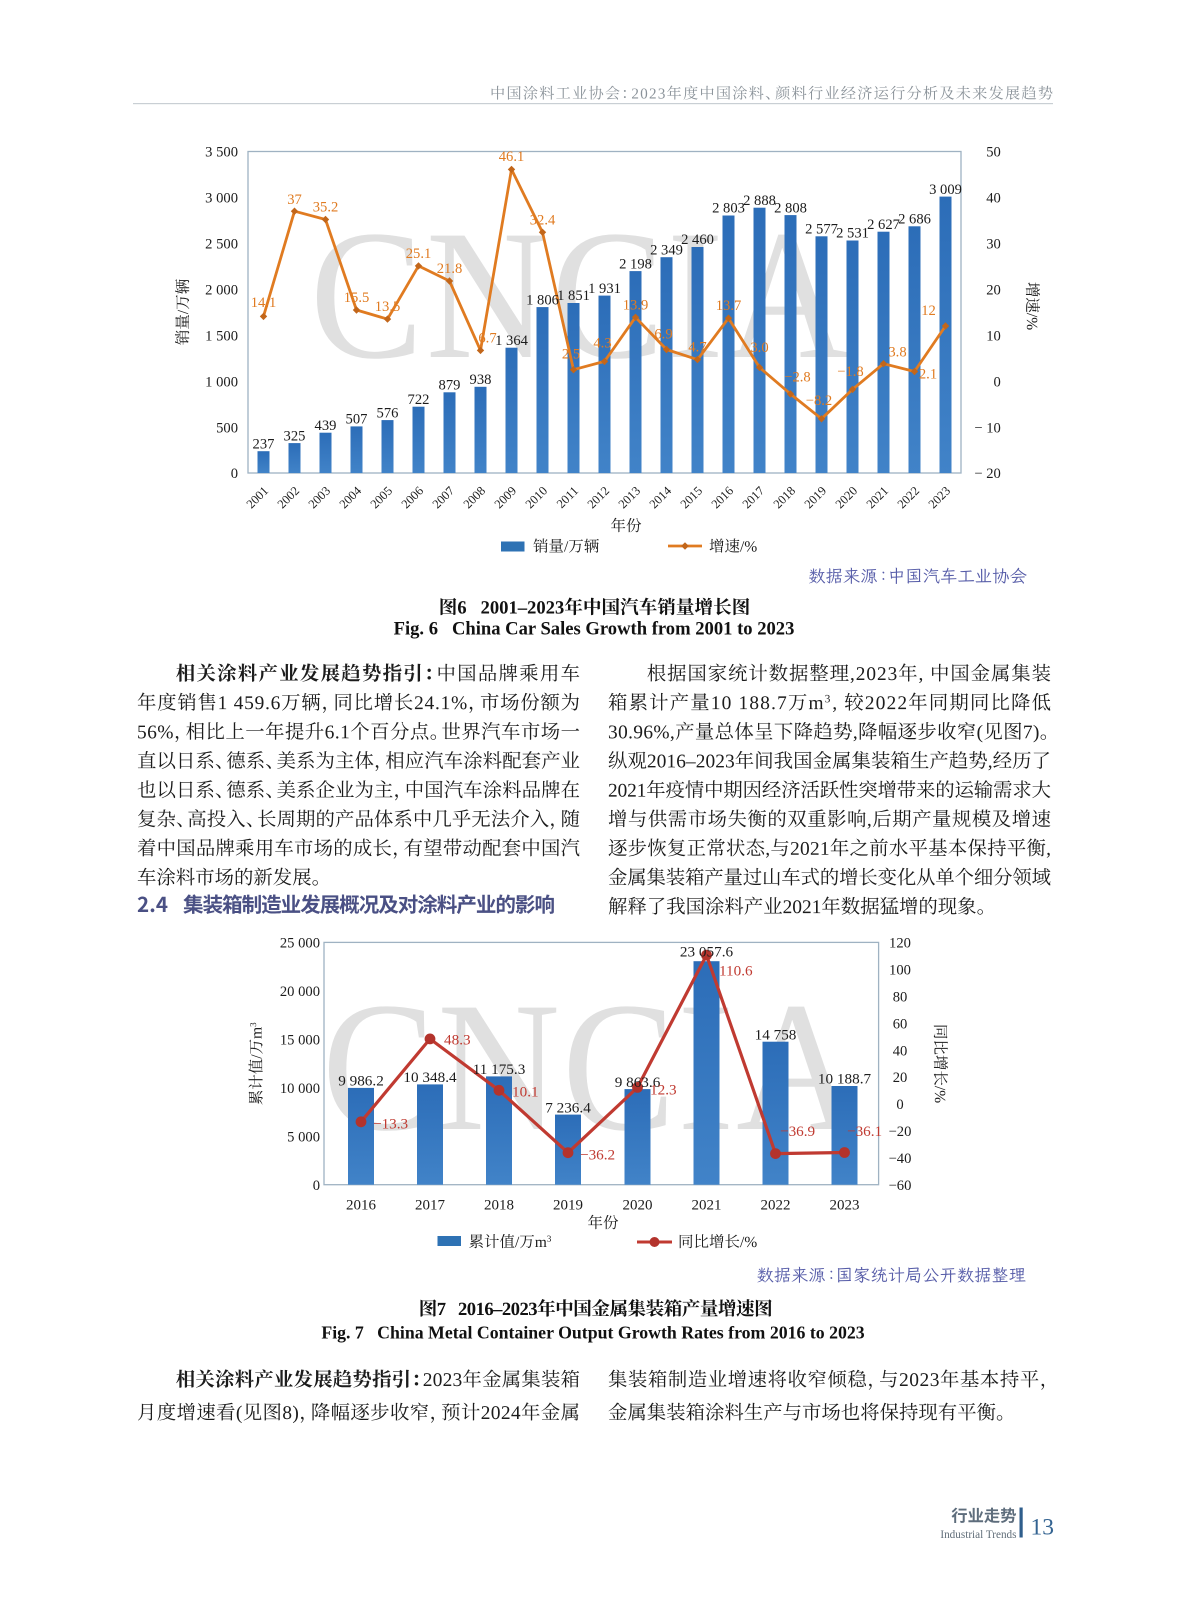  What do you see at coordinates (638, 1082) in the screenshot?
I see `svg-text: 9 863.6` at bounding box center [638, 1082].